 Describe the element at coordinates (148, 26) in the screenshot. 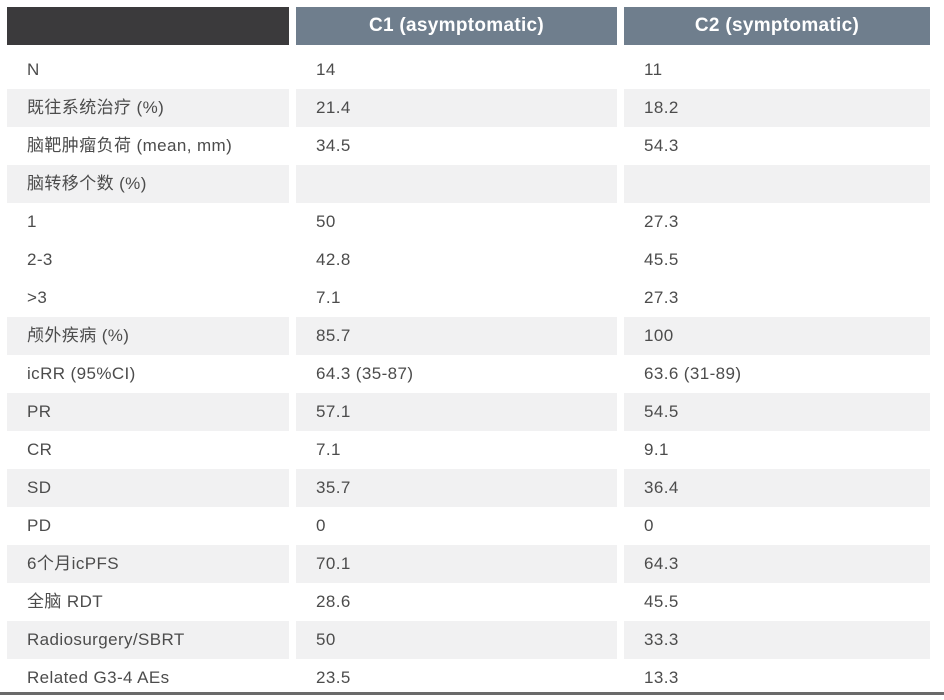

I see `header-corner-cell` at that location.